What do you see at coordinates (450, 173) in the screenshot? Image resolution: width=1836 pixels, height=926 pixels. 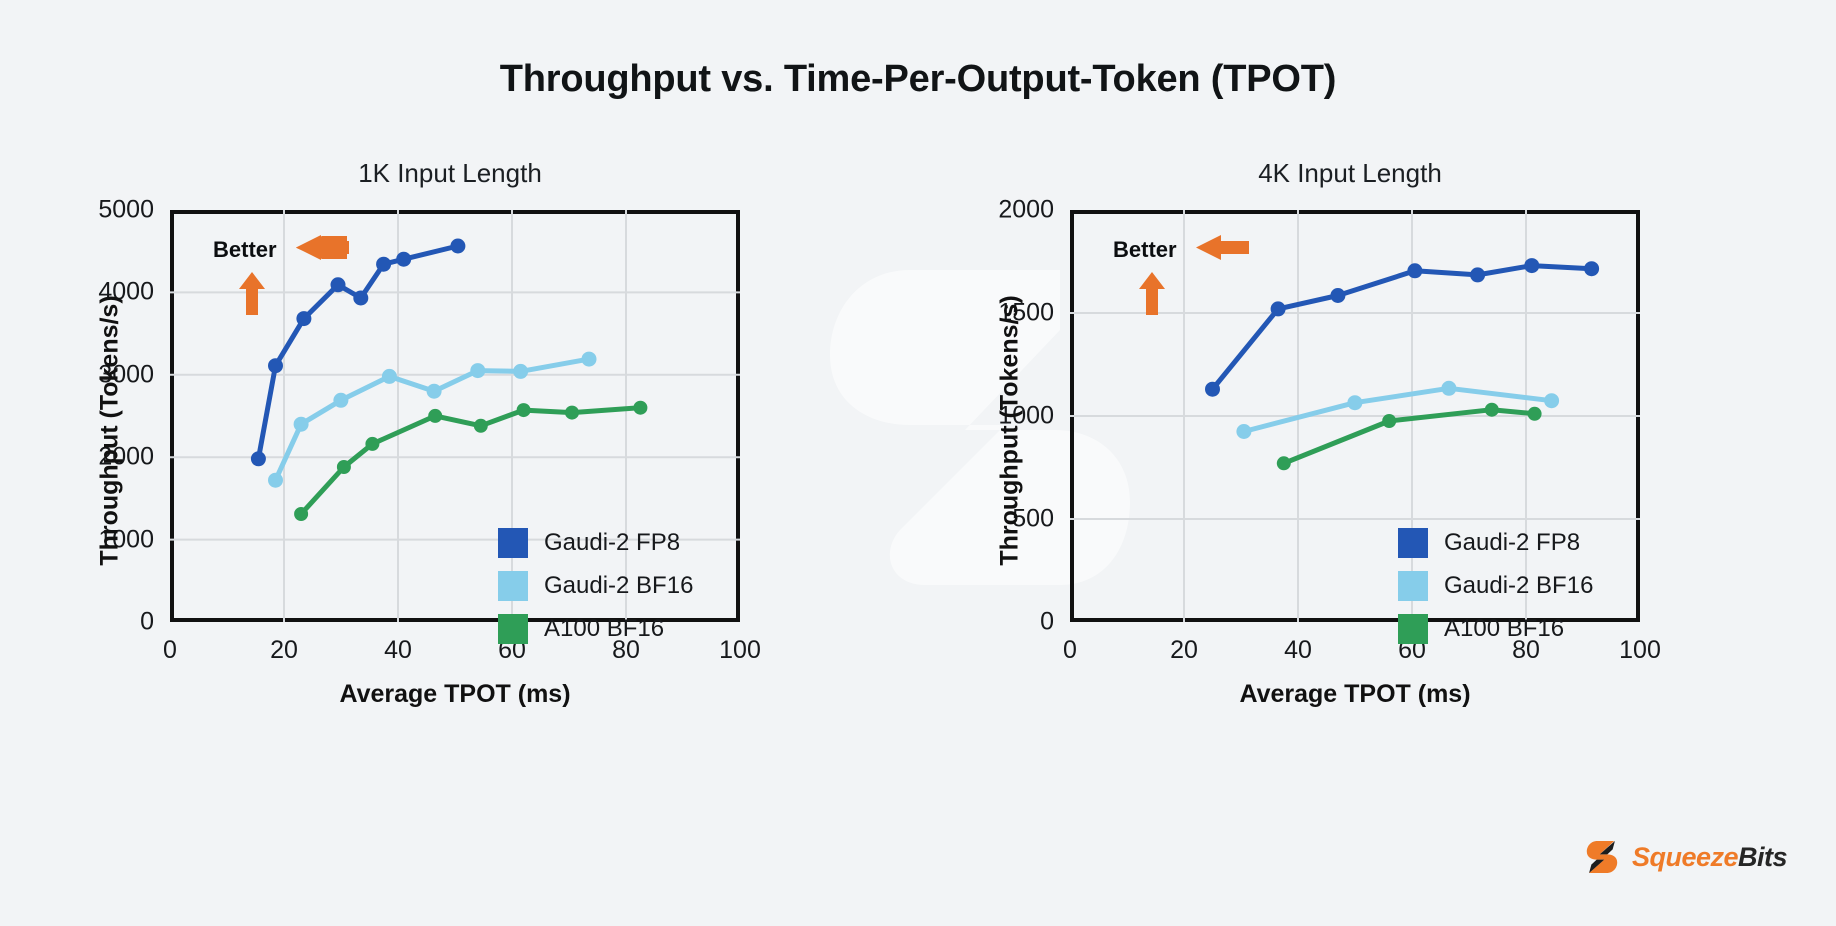 I see `chart-title-1k: 1K Input Length` at bounding box center [450, 173].